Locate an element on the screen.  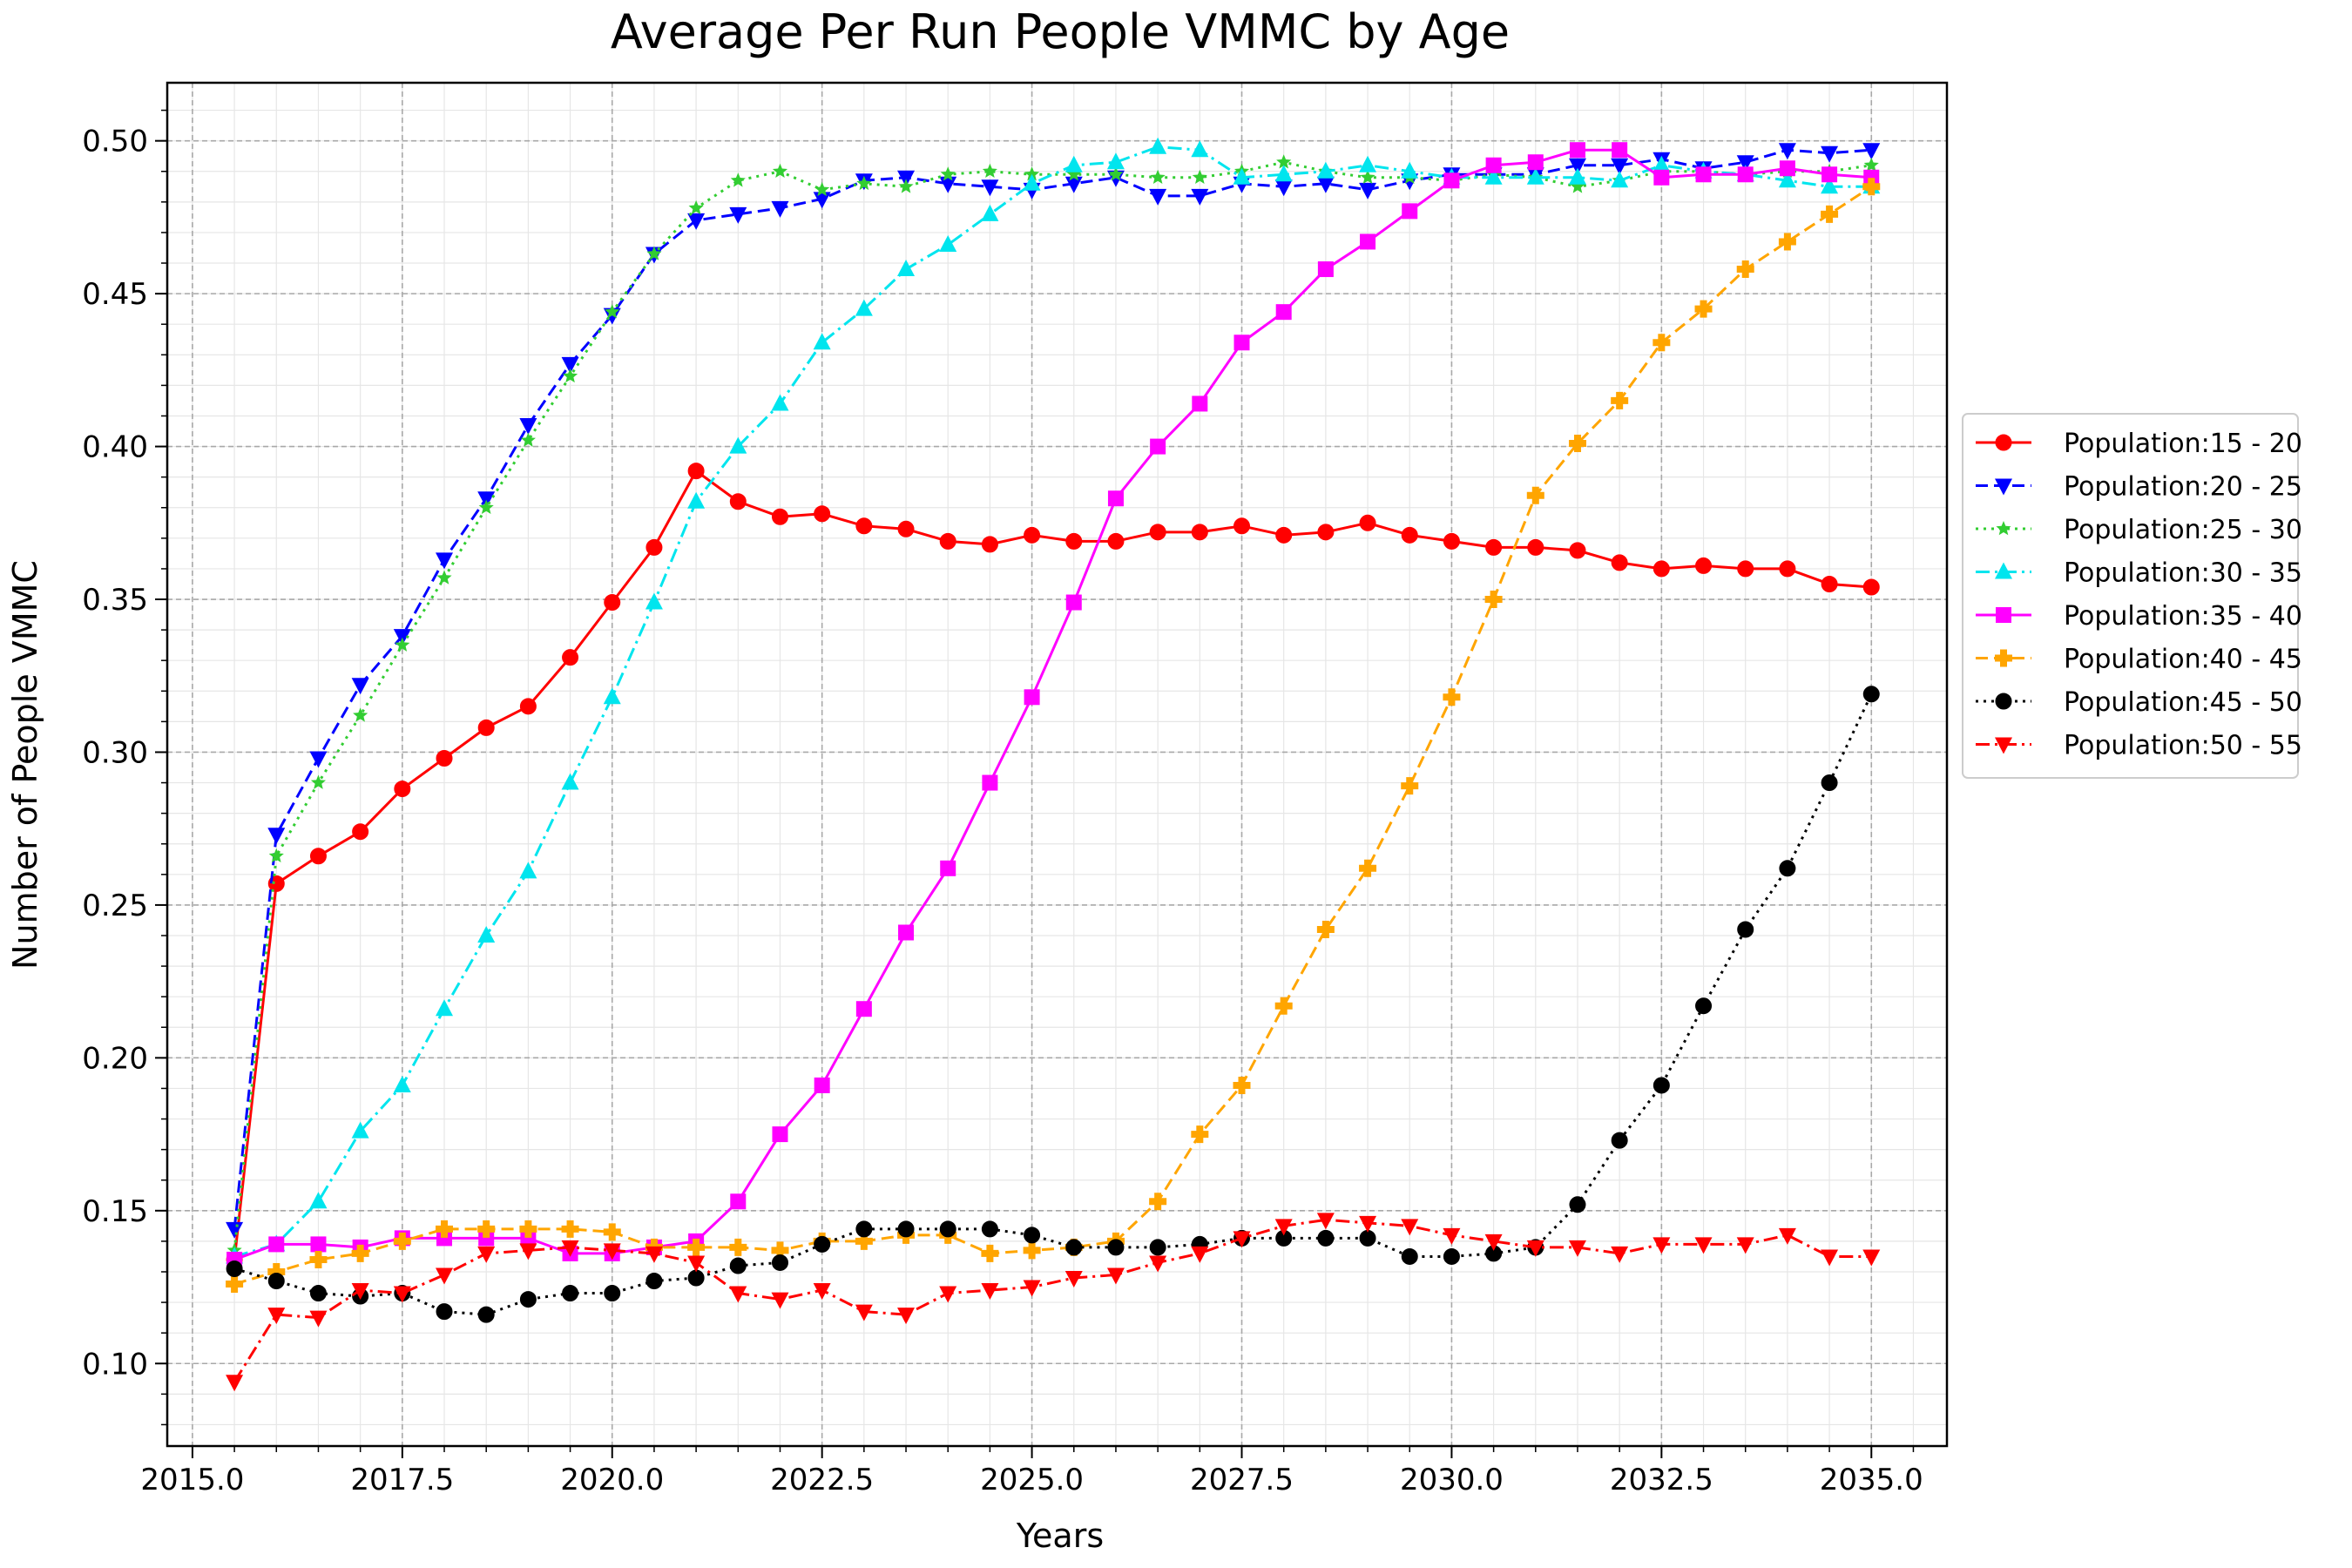
y-tick-label: 0.50 is located at coordinates (115, 142).